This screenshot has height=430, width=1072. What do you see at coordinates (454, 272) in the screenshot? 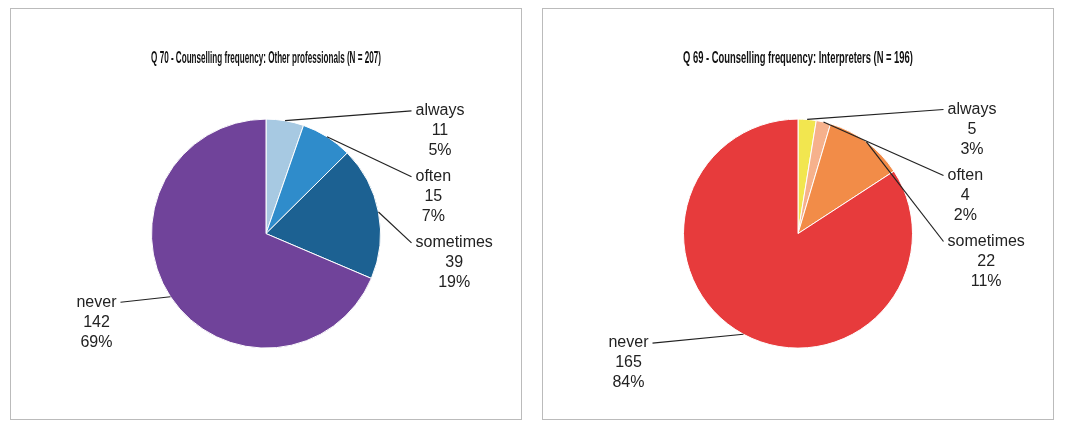
I see `data-label: 39 19%` at bounding box center [454, 272].